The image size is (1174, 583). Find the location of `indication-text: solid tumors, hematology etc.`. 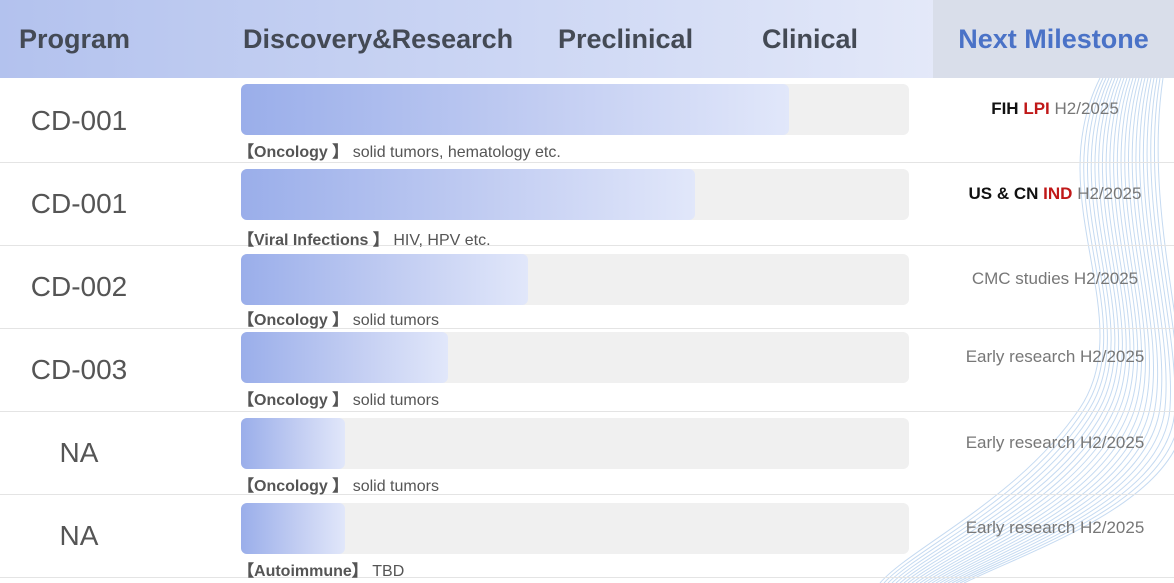

indication-text: solid tumors, hematology etc. is located at coordinates (456, 152).